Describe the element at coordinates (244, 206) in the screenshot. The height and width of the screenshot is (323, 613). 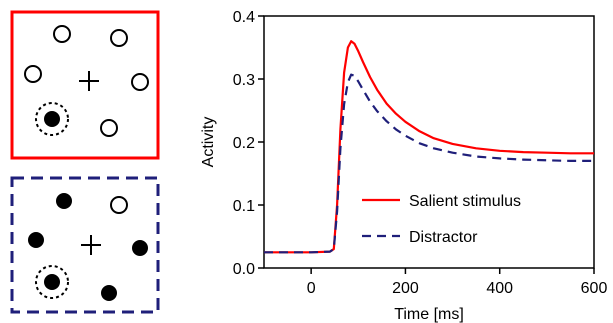
I see `y-tick-label: 0.1` at that location.